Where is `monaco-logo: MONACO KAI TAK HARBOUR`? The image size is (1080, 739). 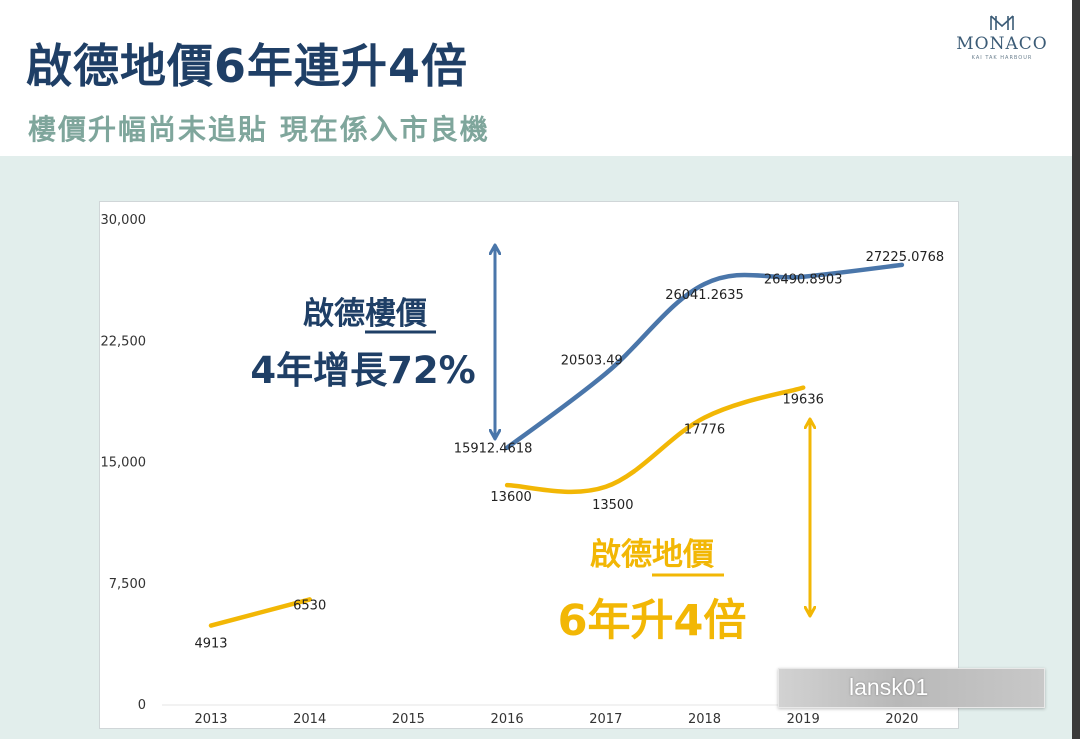
monaco-logo: MONACO KAI TAK HARBOUR is located at coordinates (1002, 42).